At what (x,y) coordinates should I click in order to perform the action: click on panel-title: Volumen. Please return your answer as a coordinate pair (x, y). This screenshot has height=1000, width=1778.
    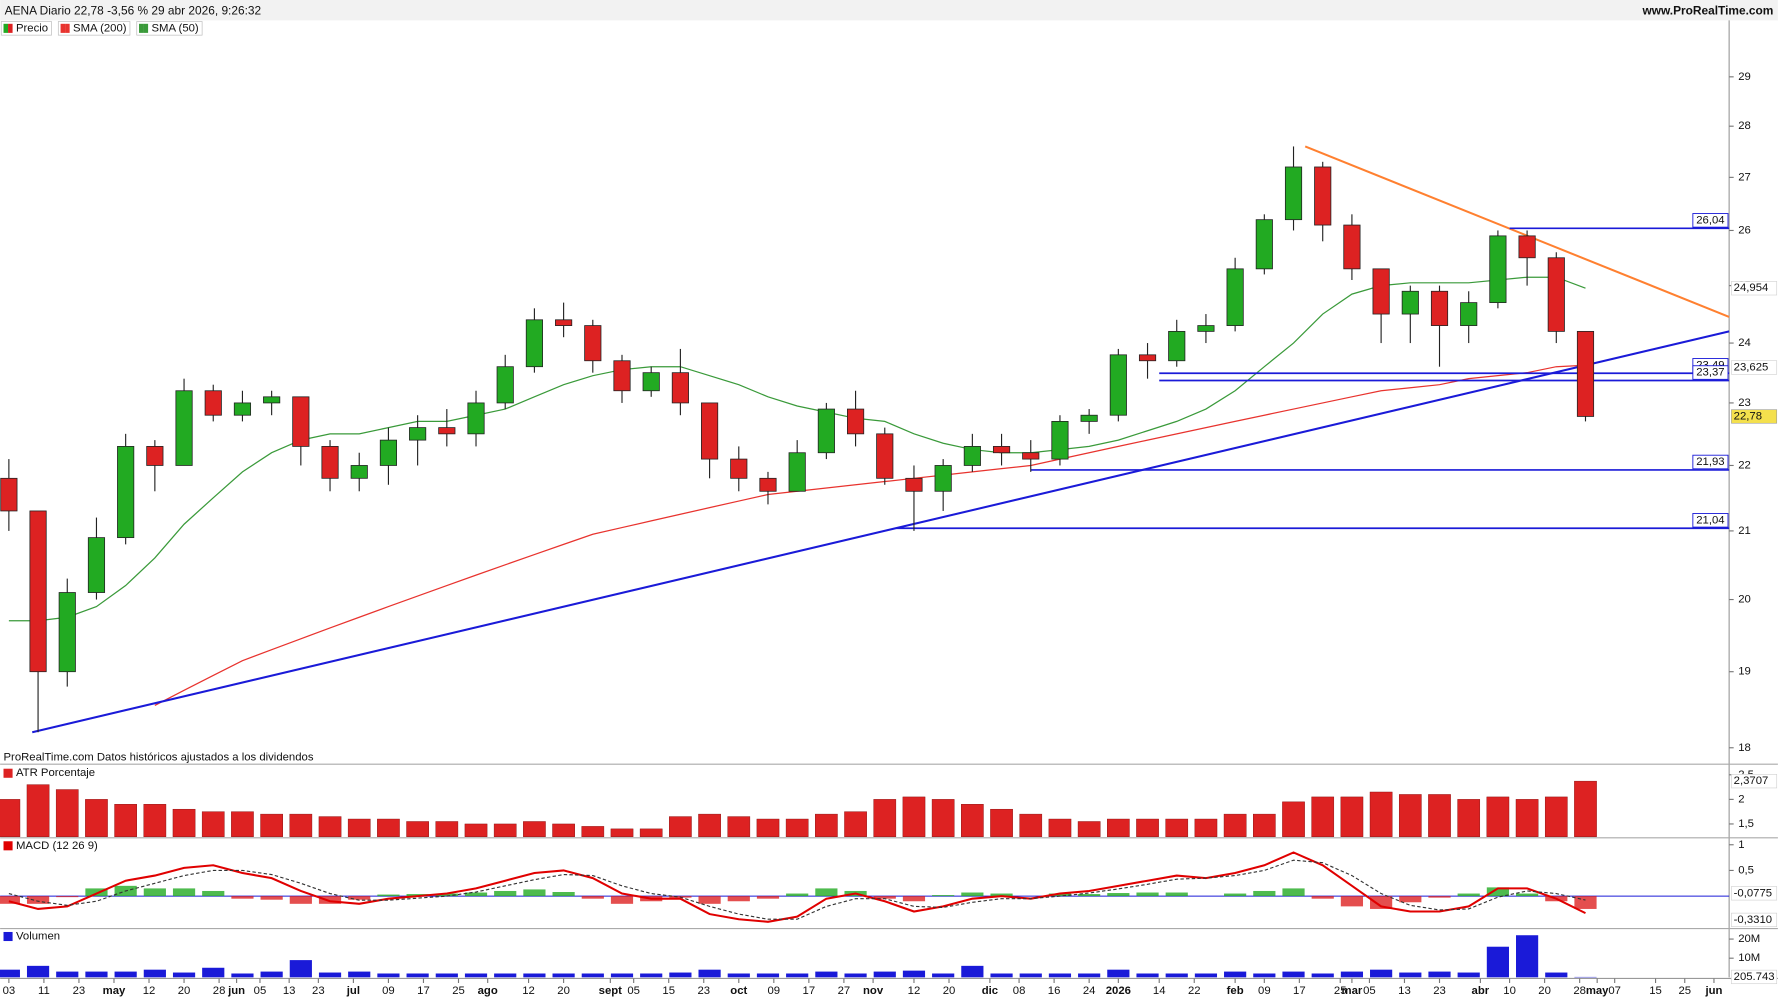
    Looking at the image, I should click on (38, 937).